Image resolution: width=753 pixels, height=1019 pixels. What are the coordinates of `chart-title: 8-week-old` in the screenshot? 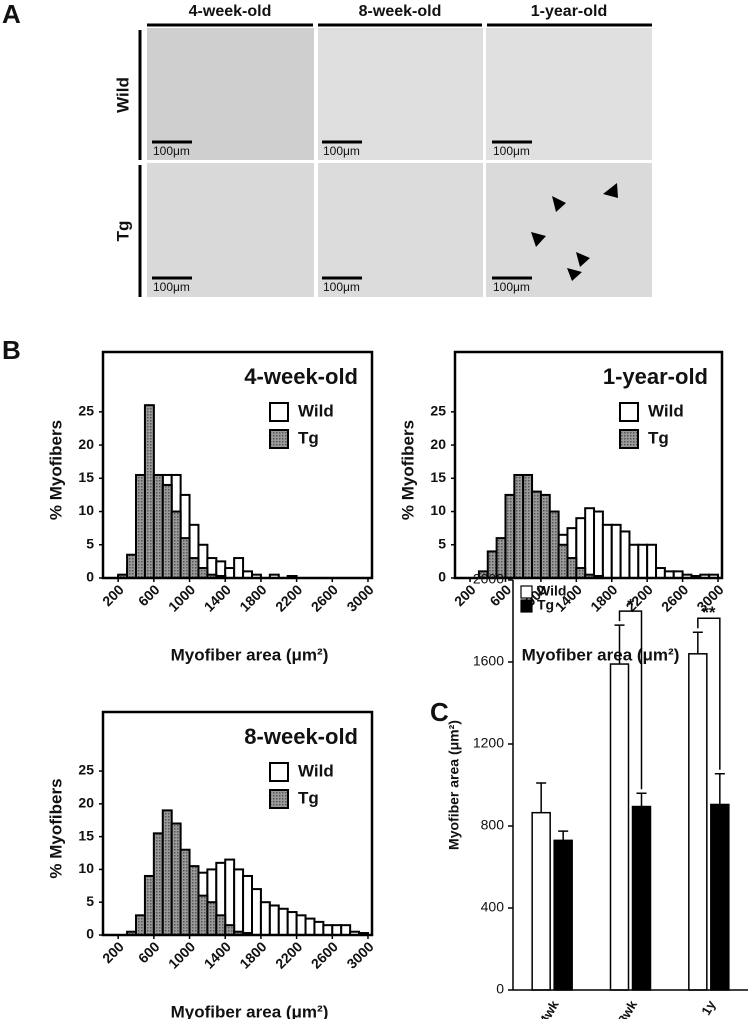 It's located at (301, 736).